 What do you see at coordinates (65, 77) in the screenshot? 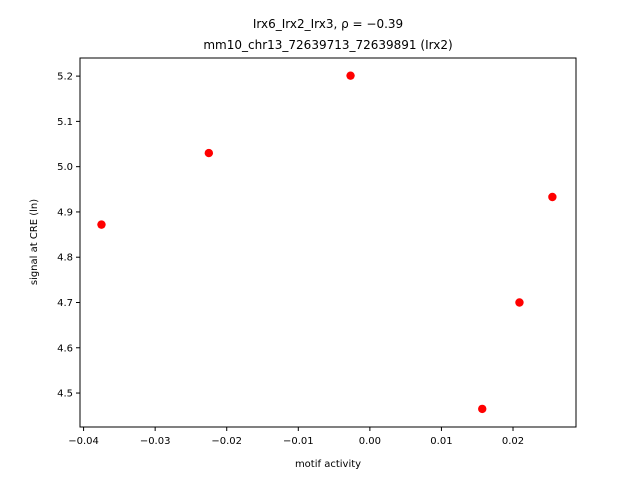
I see `y-tick-label: 5.2` at bounding box center [65, 77].